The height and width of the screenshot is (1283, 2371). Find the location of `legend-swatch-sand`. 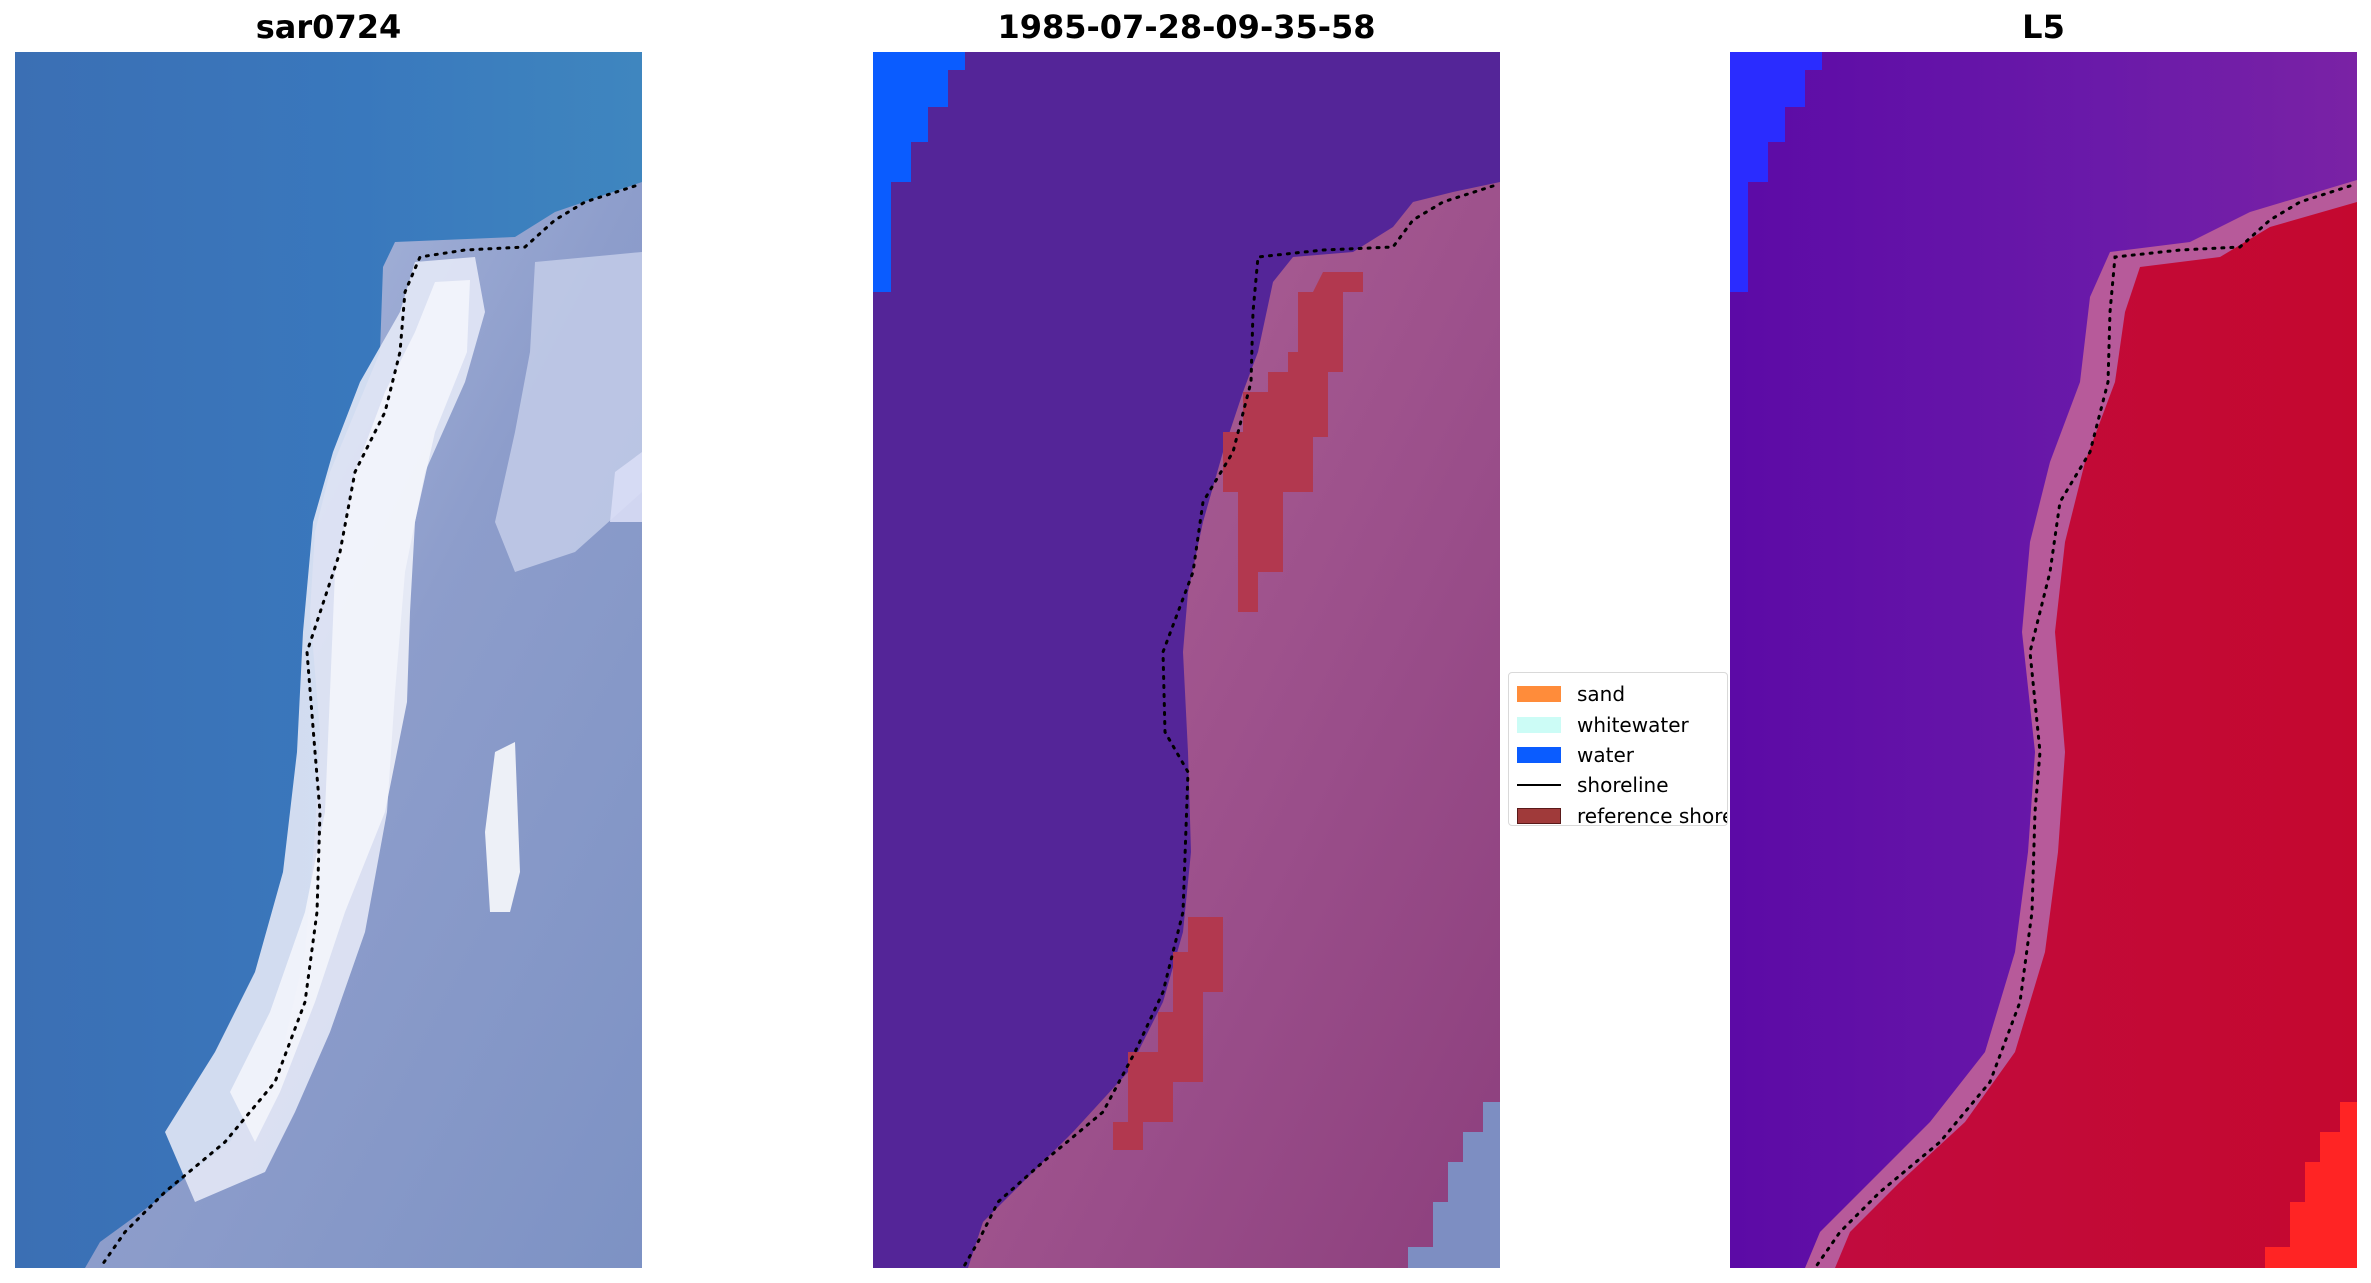

legend-swatch-sand is located at coordinates (1539, 694).